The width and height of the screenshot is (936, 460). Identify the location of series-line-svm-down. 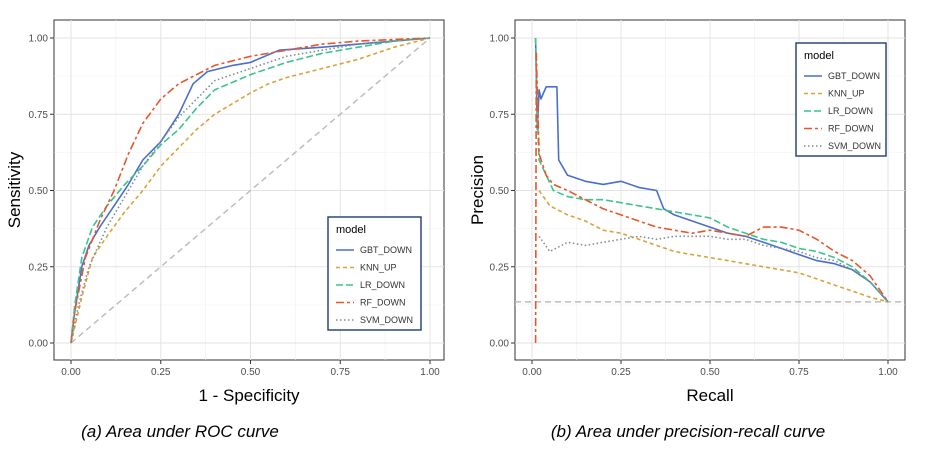
(713, 269).